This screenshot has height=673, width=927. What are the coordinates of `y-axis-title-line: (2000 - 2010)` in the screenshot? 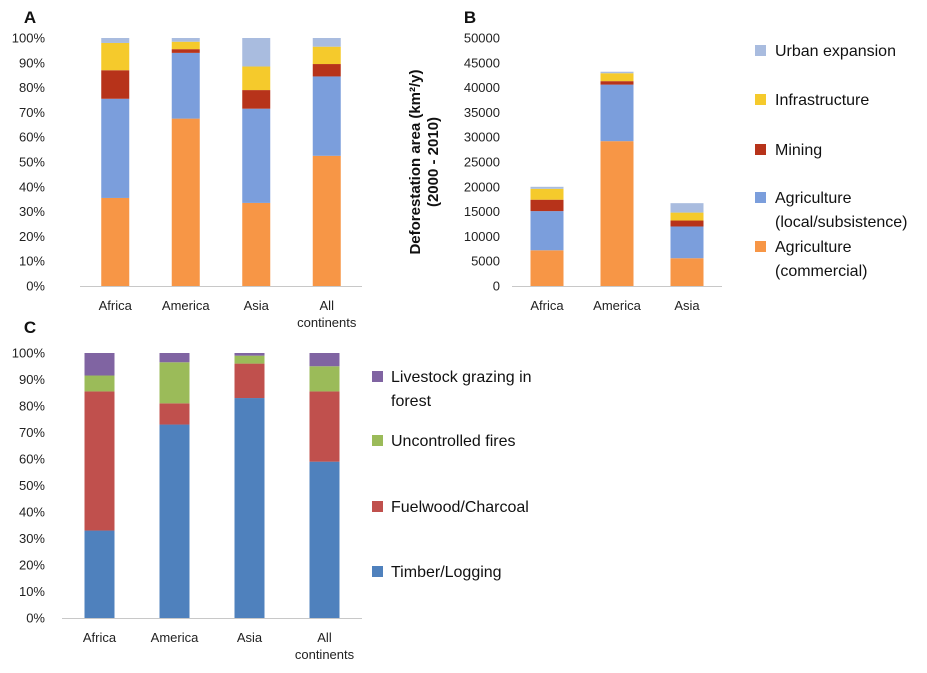 It's located at (433, 162).